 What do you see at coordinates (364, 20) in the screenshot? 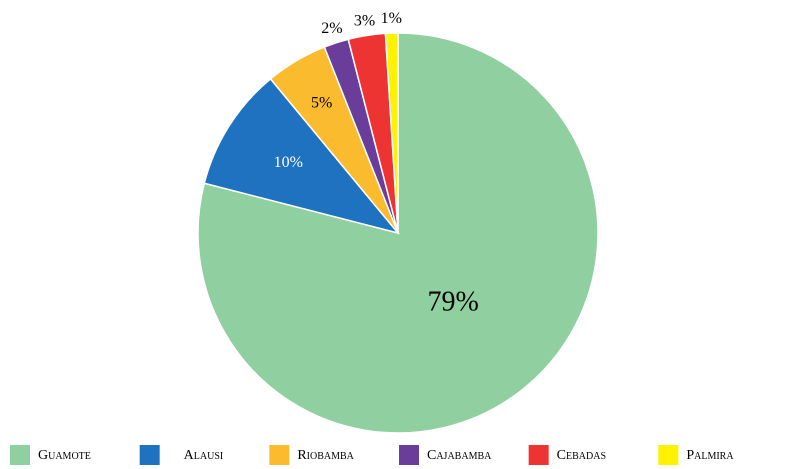
I see `data-label: 3%` at bounding box center [364, 20].